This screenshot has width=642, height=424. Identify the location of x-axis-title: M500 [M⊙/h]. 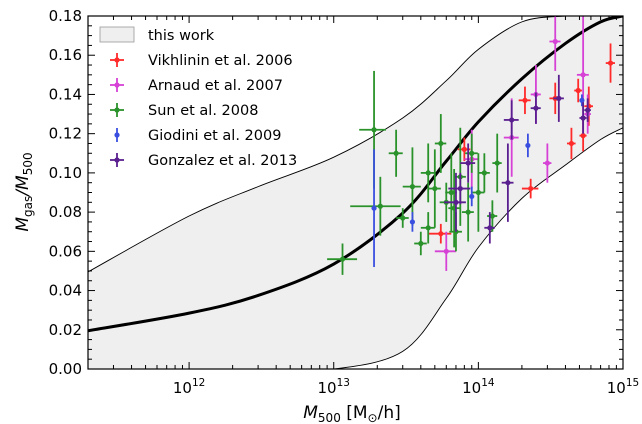
(352, 413).